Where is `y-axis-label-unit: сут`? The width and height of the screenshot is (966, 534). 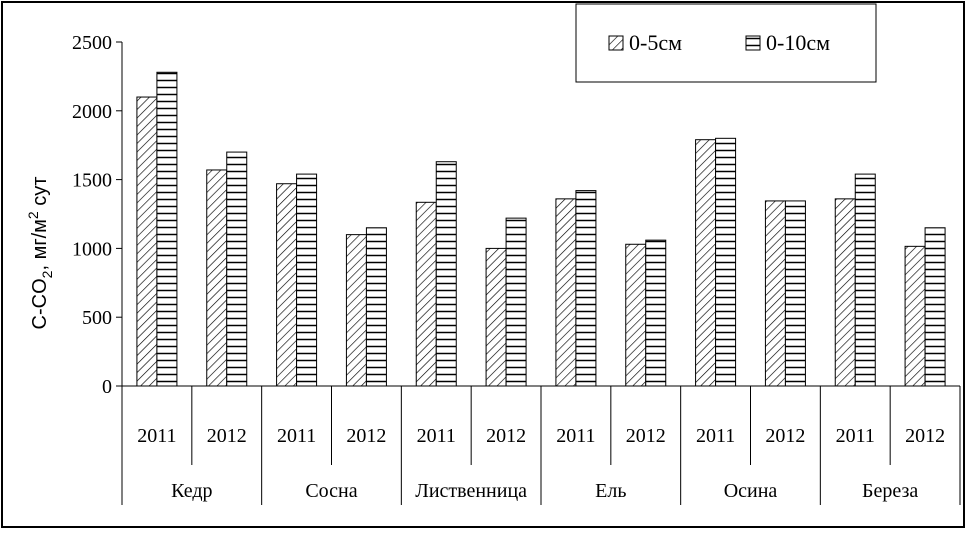
y-axis-label-unit: сут is located at coordinates (40, 194).